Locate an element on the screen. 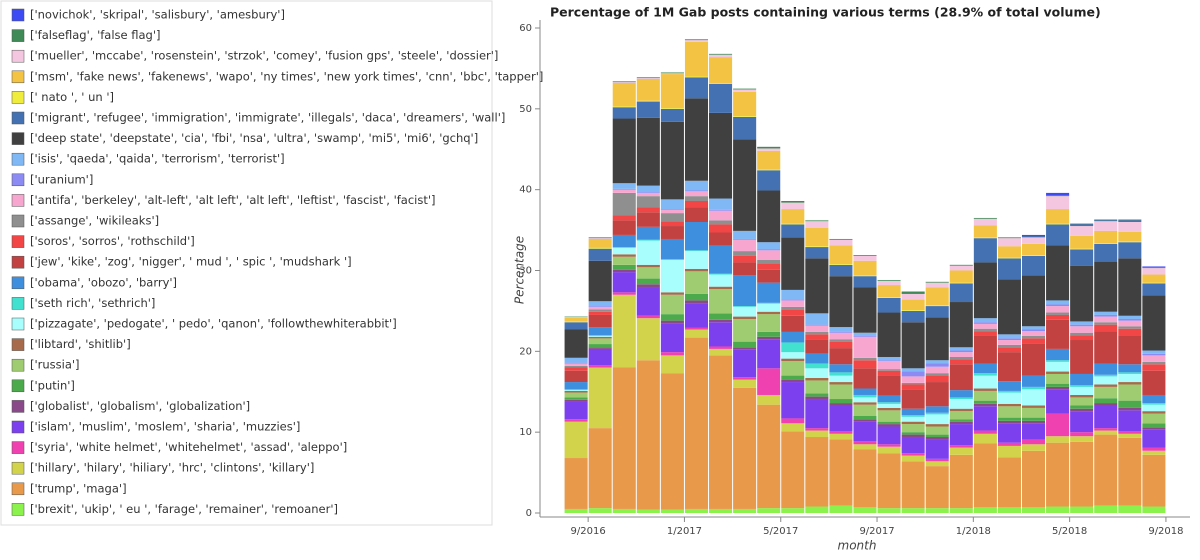  y-tick-label: 50 is located at coordinates (525, 109).